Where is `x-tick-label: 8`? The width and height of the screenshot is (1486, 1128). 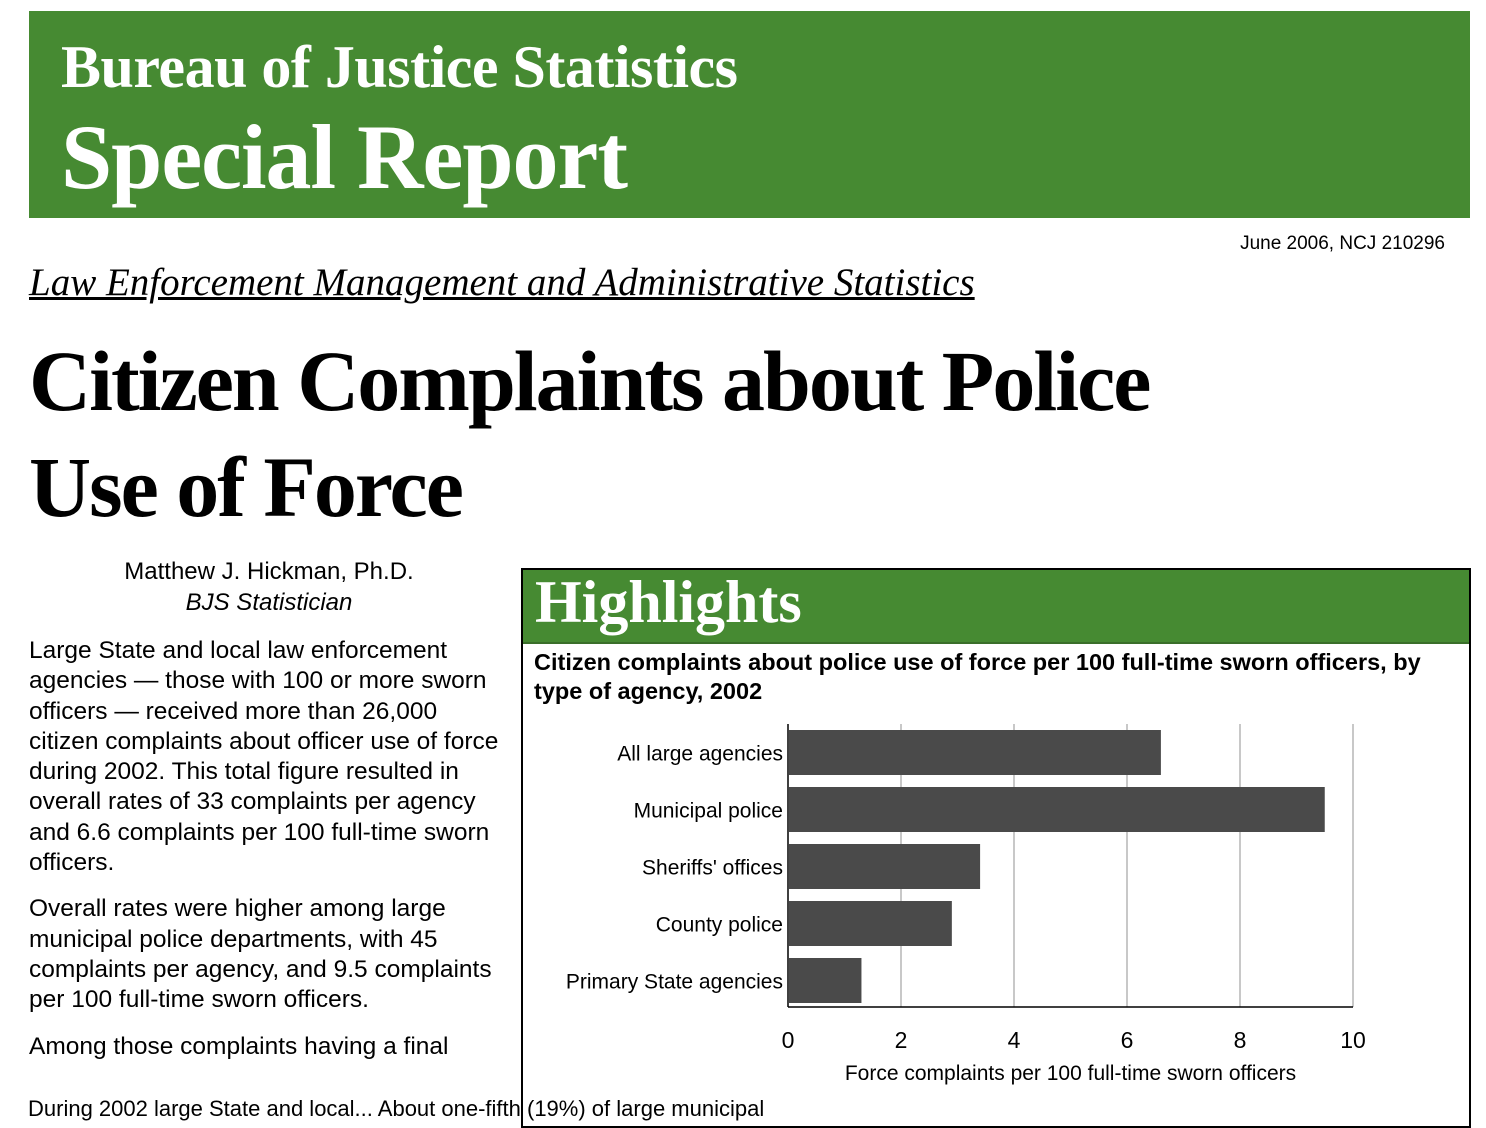
x-tick-label: 8 is located at coordinates (1240, 1040).